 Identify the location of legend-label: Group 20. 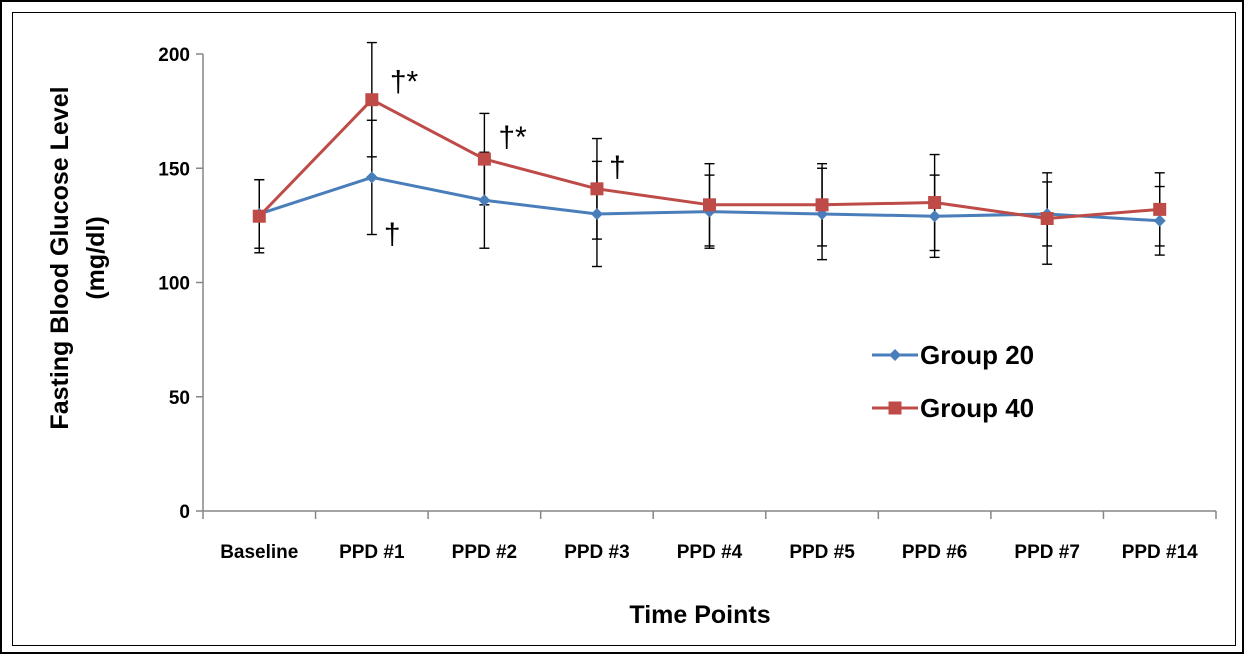
(977, 355).